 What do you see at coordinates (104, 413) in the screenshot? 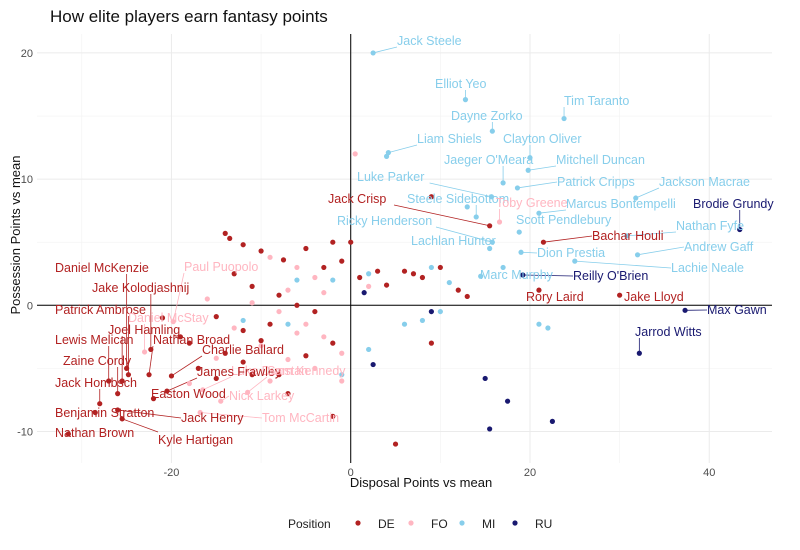
I see `point-label: Benjamin Stratton` at bounding box center [104, 413].